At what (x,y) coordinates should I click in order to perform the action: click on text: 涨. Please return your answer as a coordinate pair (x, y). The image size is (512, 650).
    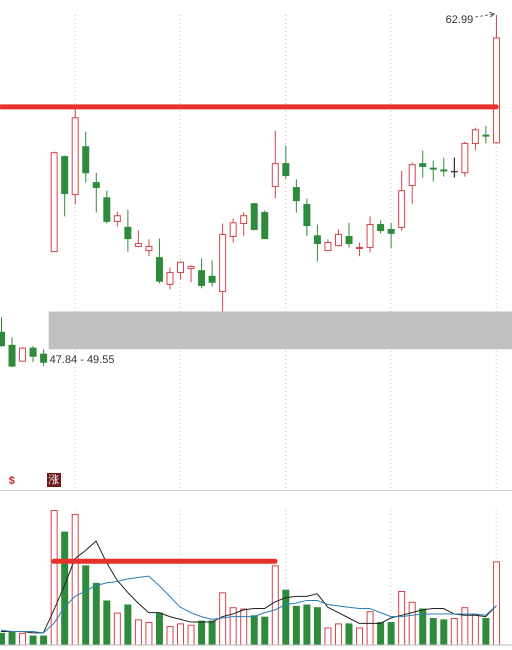
    Looking at the image, I should click on (53, 480).